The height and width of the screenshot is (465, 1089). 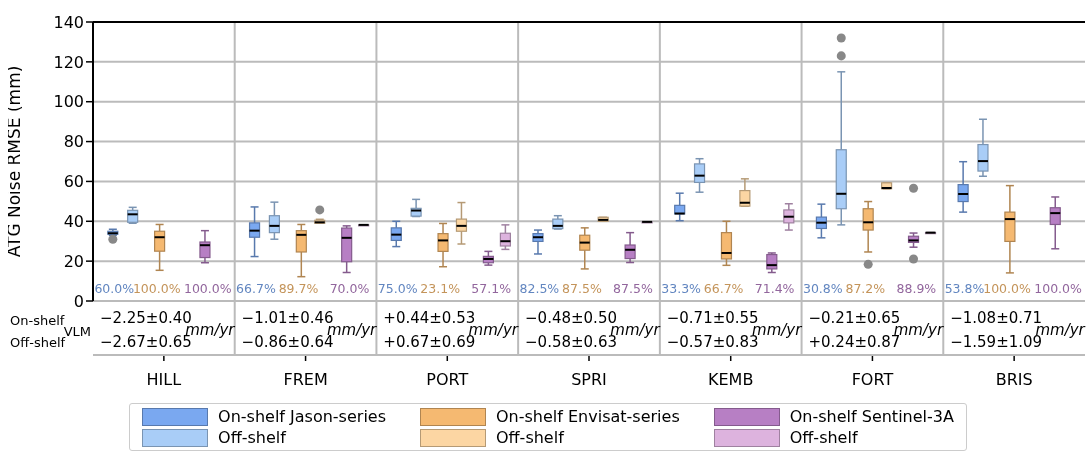 I want to click on x-tick-label: PORT, so click(x=447, y=379).